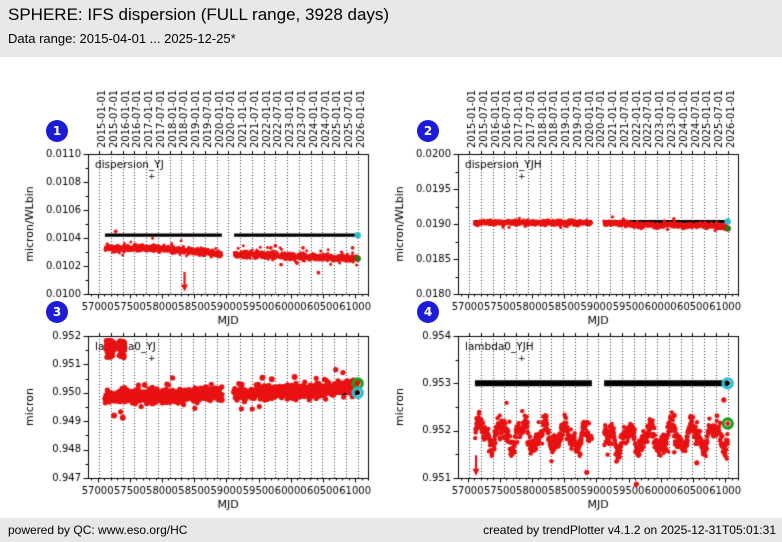 The width and height of the screenshot is (782, 542). Describe the element at coordinates (57, 131) in the screenshot. I see `plot1-number-badge: 1` at that location.